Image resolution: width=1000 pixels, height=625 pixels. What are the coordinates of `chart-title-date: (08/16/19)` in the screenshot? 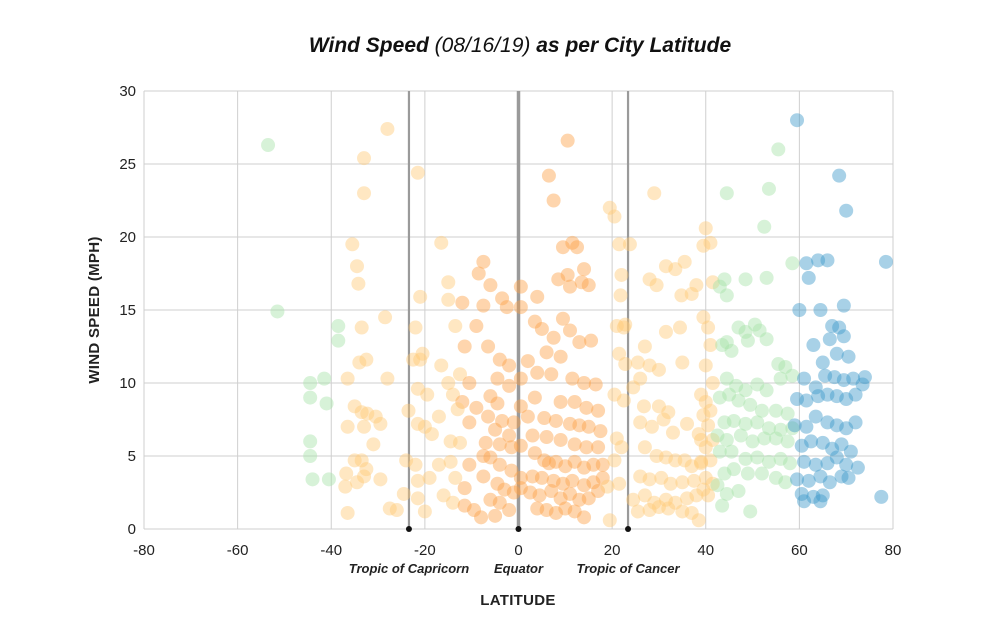 It's located at (482, 45).